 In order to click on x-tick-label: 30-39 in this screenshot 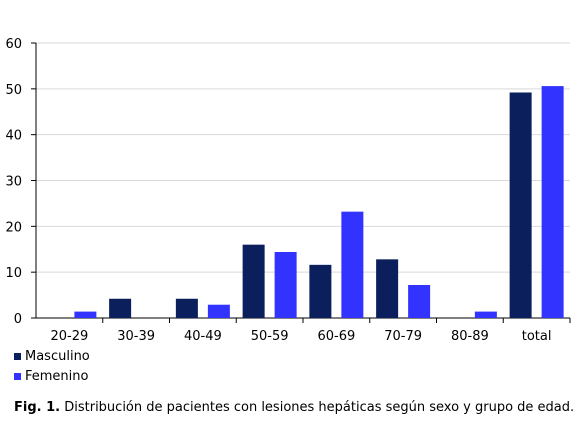, I will do `click(136, 336)`.